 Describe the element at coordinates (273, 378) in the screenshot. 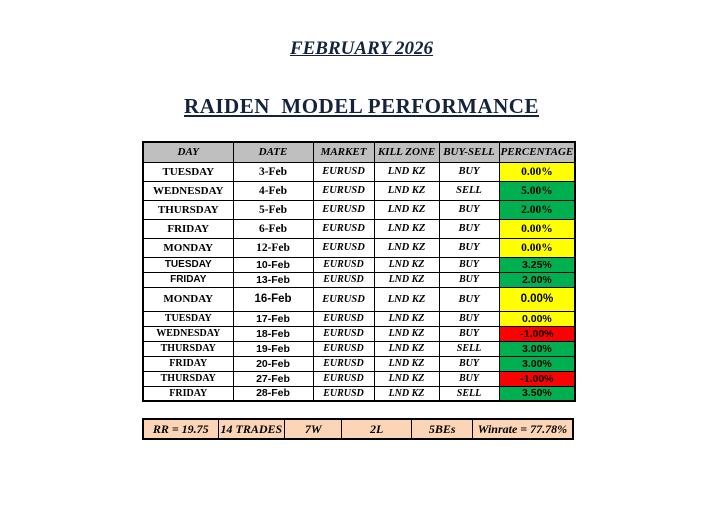

I see `cell-date: 27-Feb` at that location.